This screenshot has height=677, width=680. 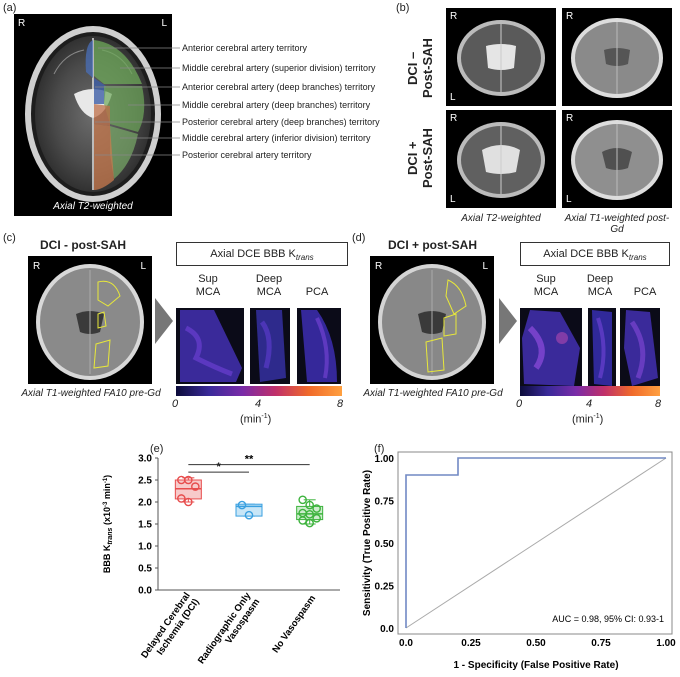 What do you see at coordinates (385, 587) in the screenshot?
I see `roc-ytick-label: 0.25` at bounding box center [385, 587].